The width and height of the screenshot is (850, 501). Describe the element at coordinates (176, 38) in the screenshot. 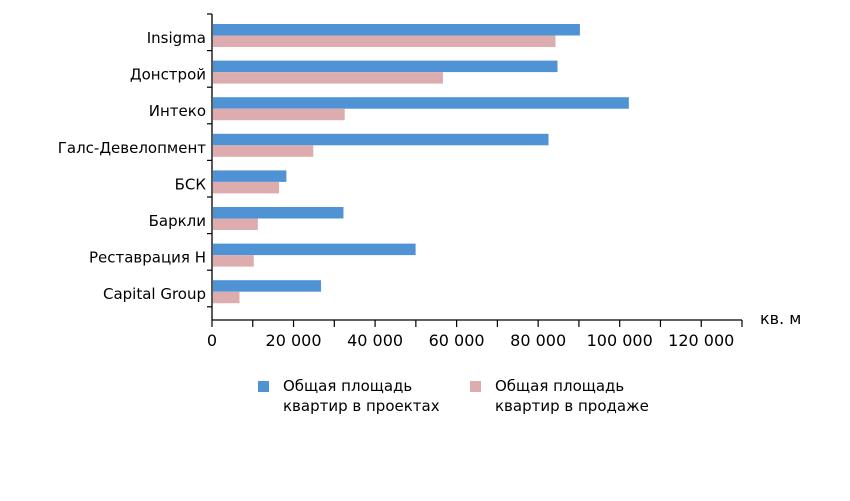

I see `y-category-label: Insigma` at that location.